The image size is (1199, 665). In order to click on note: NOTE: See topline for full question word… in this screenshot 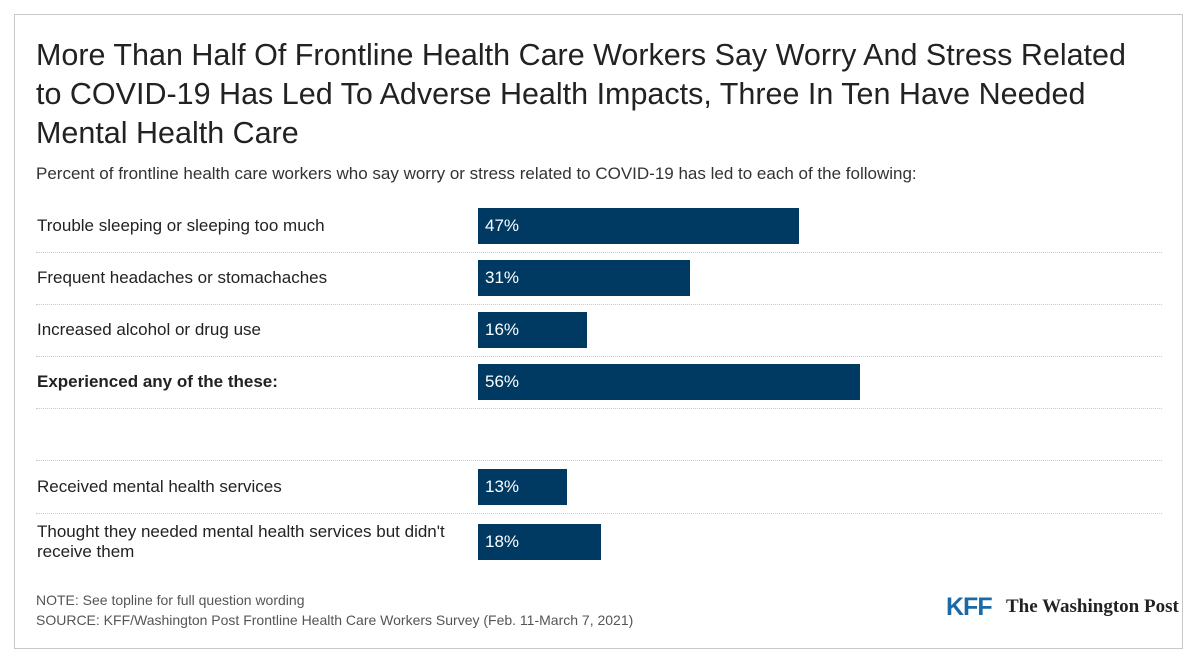, I will do `click(170, 600)`.